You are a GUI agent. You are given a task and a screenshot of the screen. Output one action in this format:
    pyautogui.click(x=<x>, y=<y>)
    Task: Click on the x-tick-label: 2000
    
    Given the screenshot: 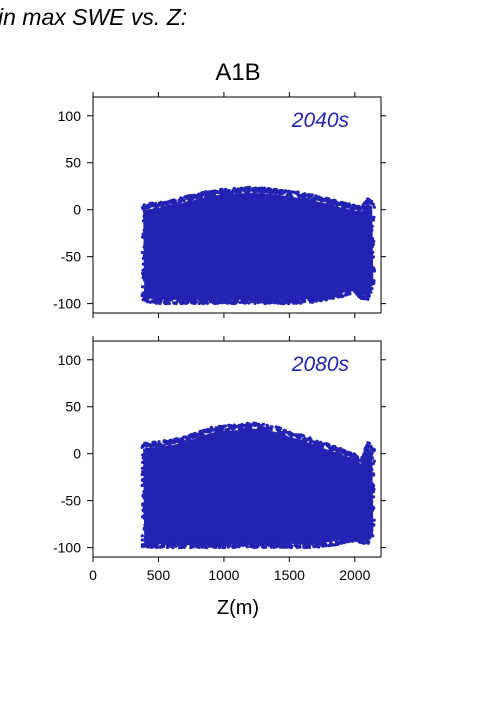 What is the action you would take?
    pyautogui.click(x=354, y=575)
    